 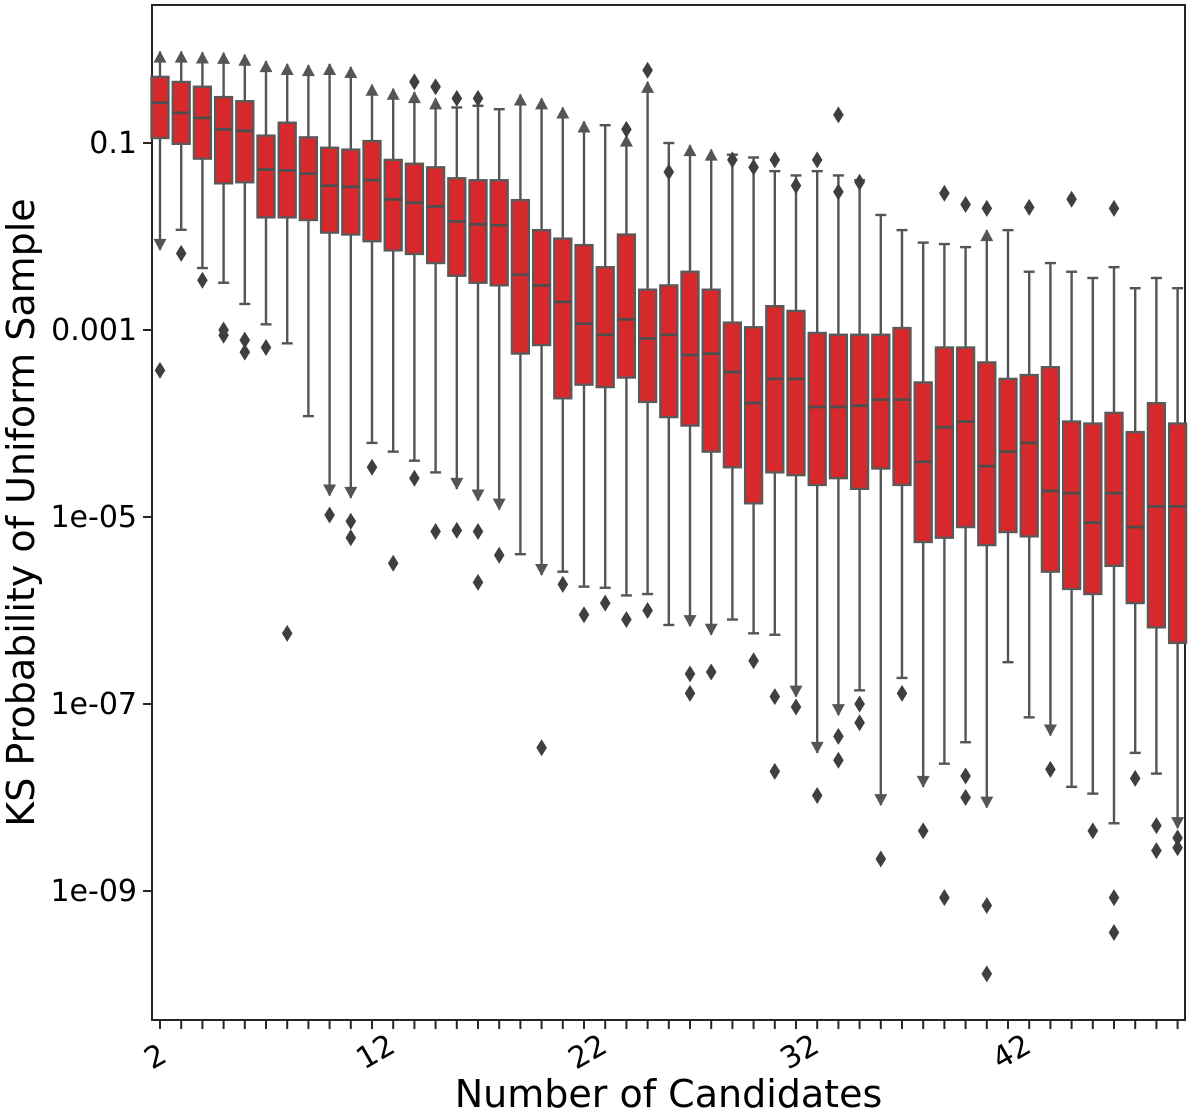 What do you see at coordinates (732, 395) in the screenshot?
I see `box-n29` at bounding box center [732, 395].